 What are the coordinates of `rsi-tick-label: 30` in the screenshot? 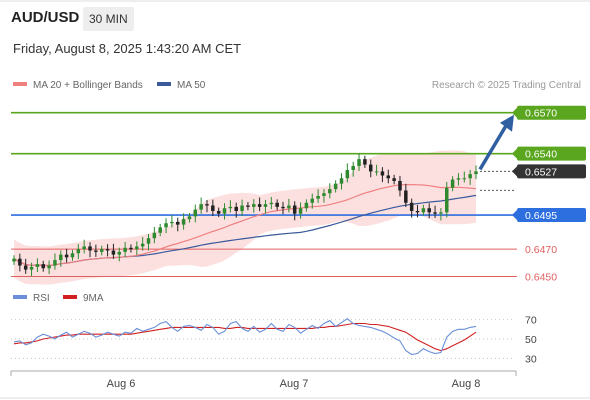 It's located at (531, 359).